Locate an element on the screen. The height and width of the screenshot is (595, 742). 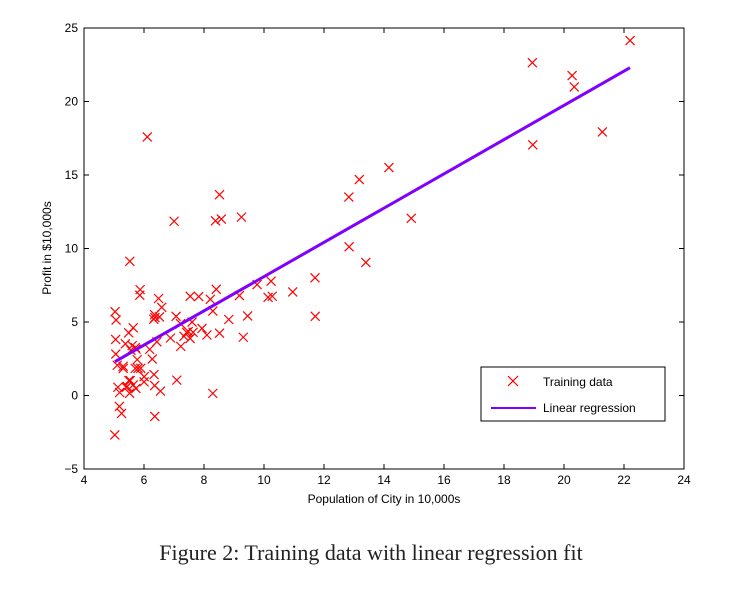
y-tick-label: 10 is located at coordinates (72, 249).